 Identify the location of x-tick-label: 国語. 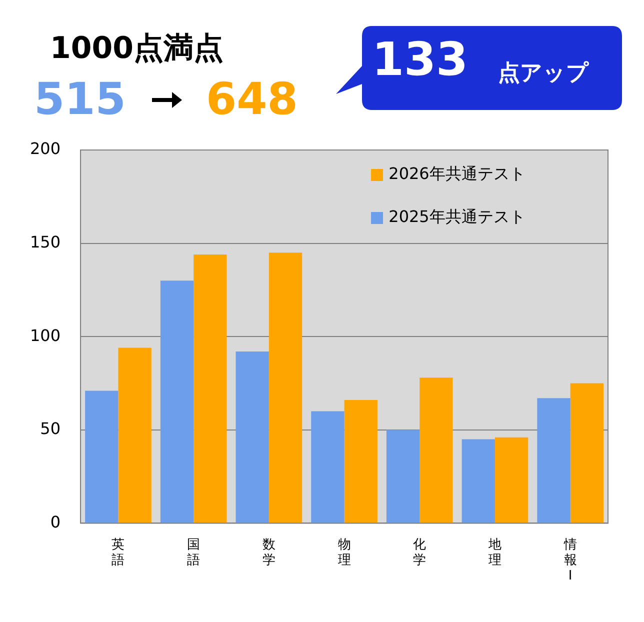
(193, 552).